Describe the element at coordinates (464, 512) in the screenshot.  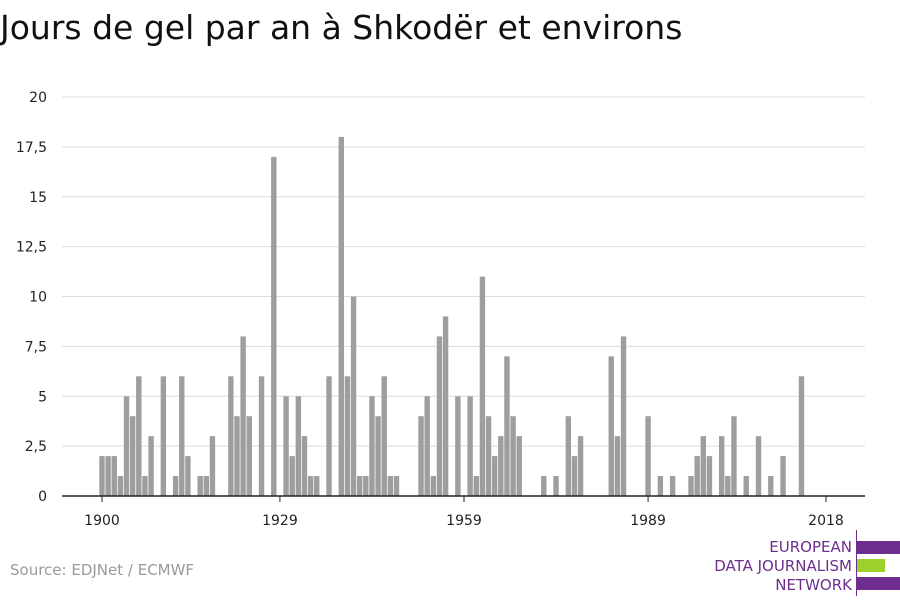
I see `x-axis-ticks: 1900 1929 1959 1989 2018` at that location.